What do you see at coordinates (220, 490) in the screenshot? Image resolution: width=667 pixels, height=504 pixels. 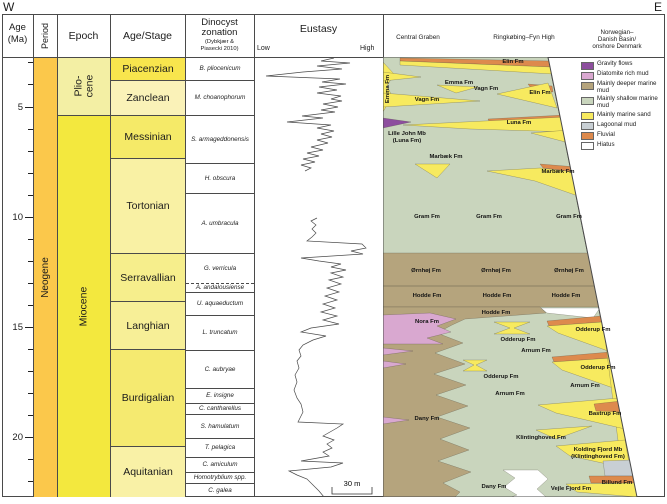 I see `zone-cell: C. galea` at bounding box center [220, 490].